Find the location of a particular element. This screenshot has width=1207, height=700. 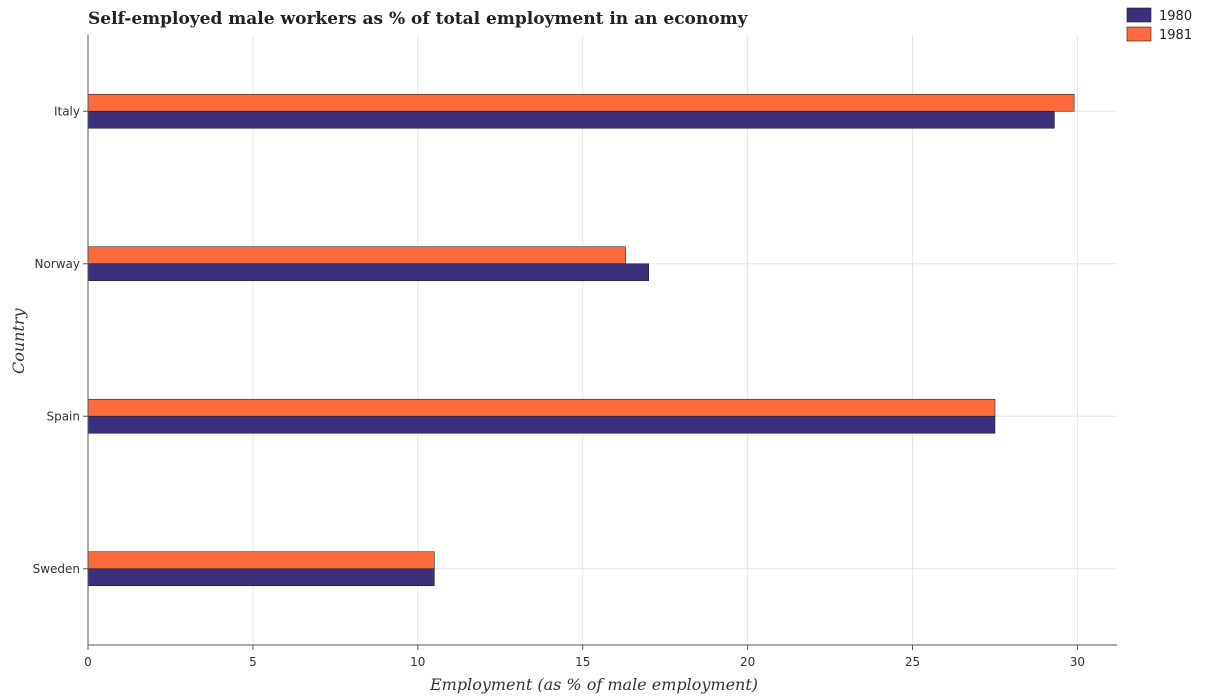

bar-norway-1981 is located at coordinates (356, 255).